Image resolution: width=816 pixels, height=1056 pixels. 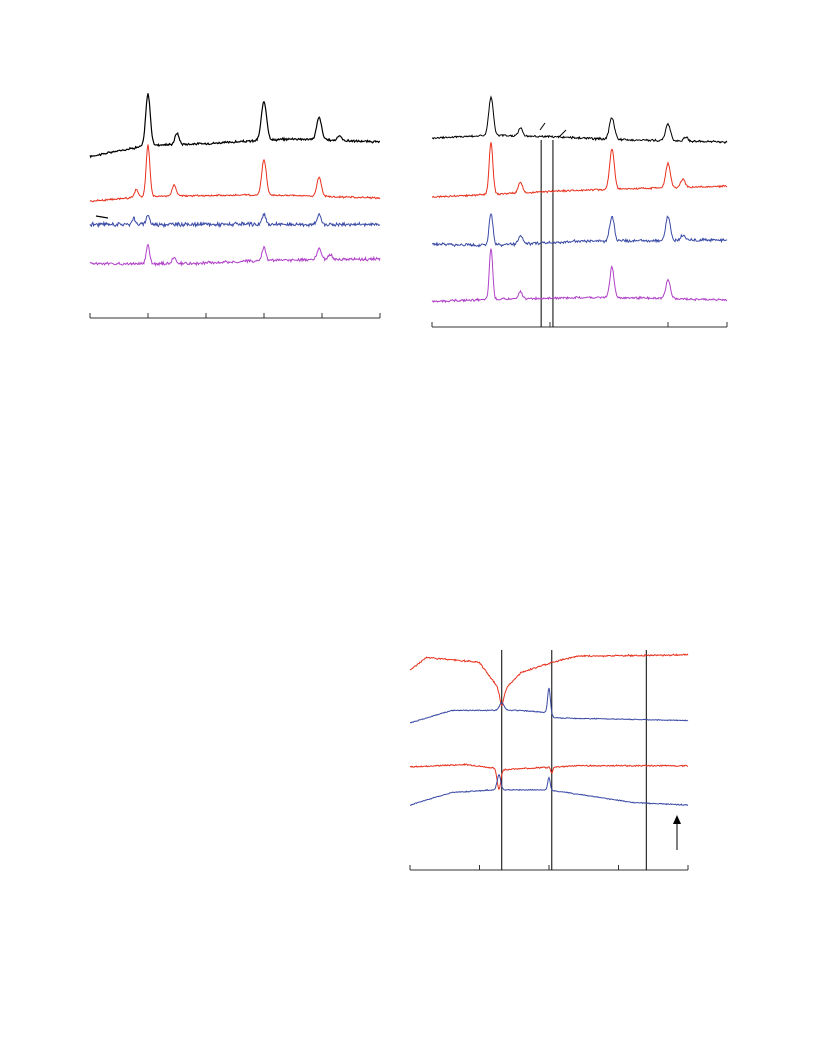 I want to click on chart-1-panel, so click(x=235, y=206).